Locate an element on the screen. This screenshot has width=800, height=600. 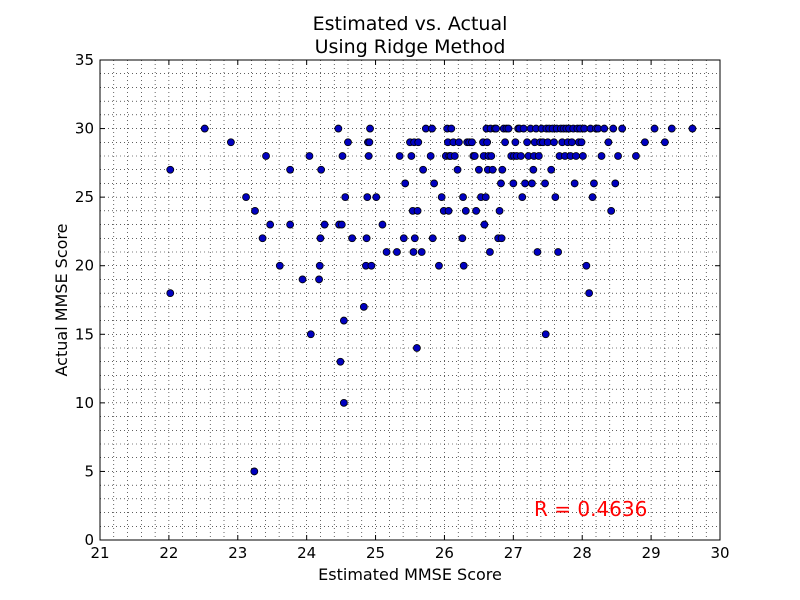
y-tick-label: 30 is located at coordinates (84, 129).